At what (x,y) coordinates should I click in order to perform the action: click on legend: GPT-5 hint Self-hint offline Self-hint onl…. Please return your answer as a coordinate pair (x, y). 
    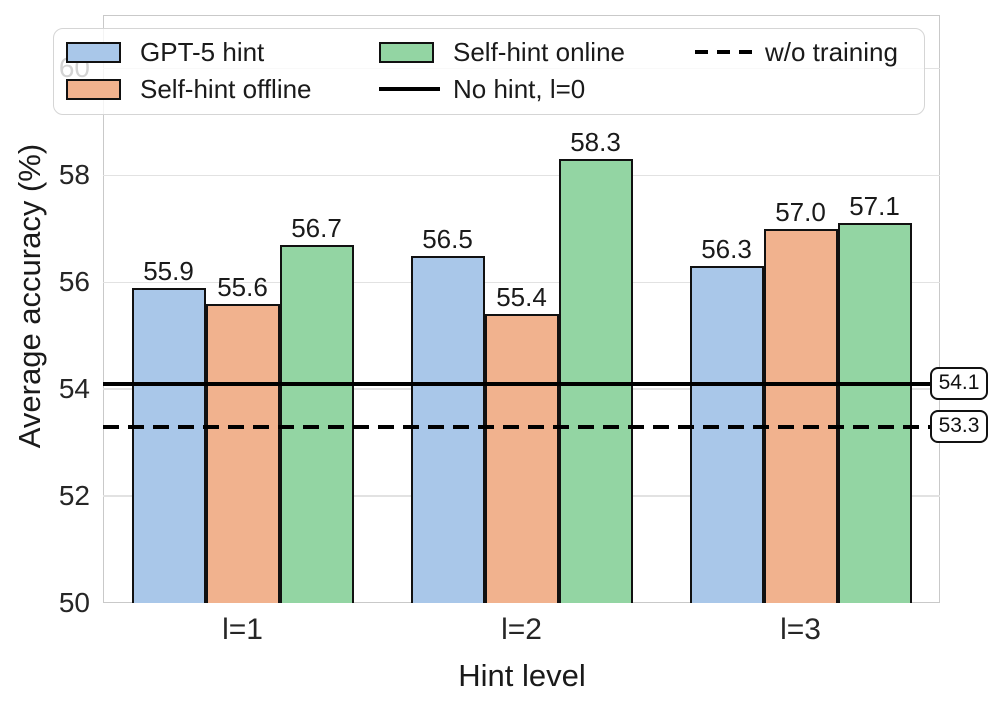
    Looking at the image, I should click on (489, 71).